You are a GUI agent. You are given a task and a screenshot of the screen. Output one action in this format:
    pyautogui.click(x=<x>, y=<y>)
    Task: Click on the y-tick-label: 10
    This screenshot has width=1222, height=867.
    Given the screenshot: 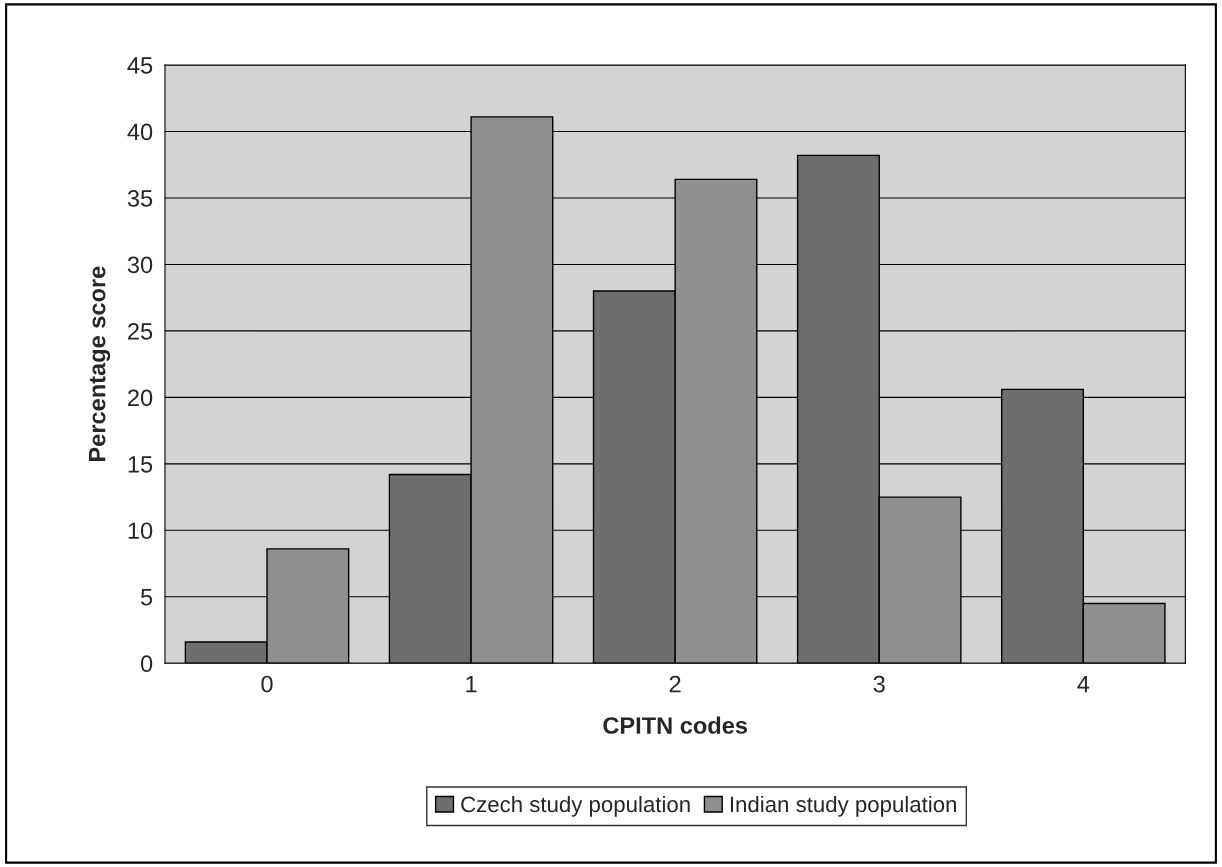 What is the action you would take?
    pyautogui.click(x=140, y=531)
    